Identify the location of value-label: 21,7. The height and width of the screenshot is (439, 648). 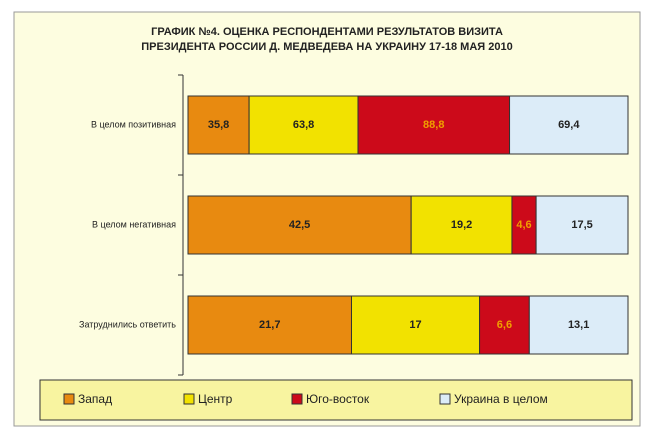
(269, 325).